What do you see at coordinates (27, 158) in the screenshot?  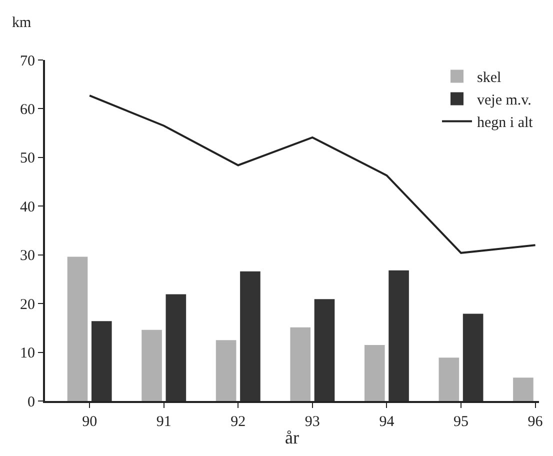 I see `y-tick-label: 50` at bounding box center [27, 158].